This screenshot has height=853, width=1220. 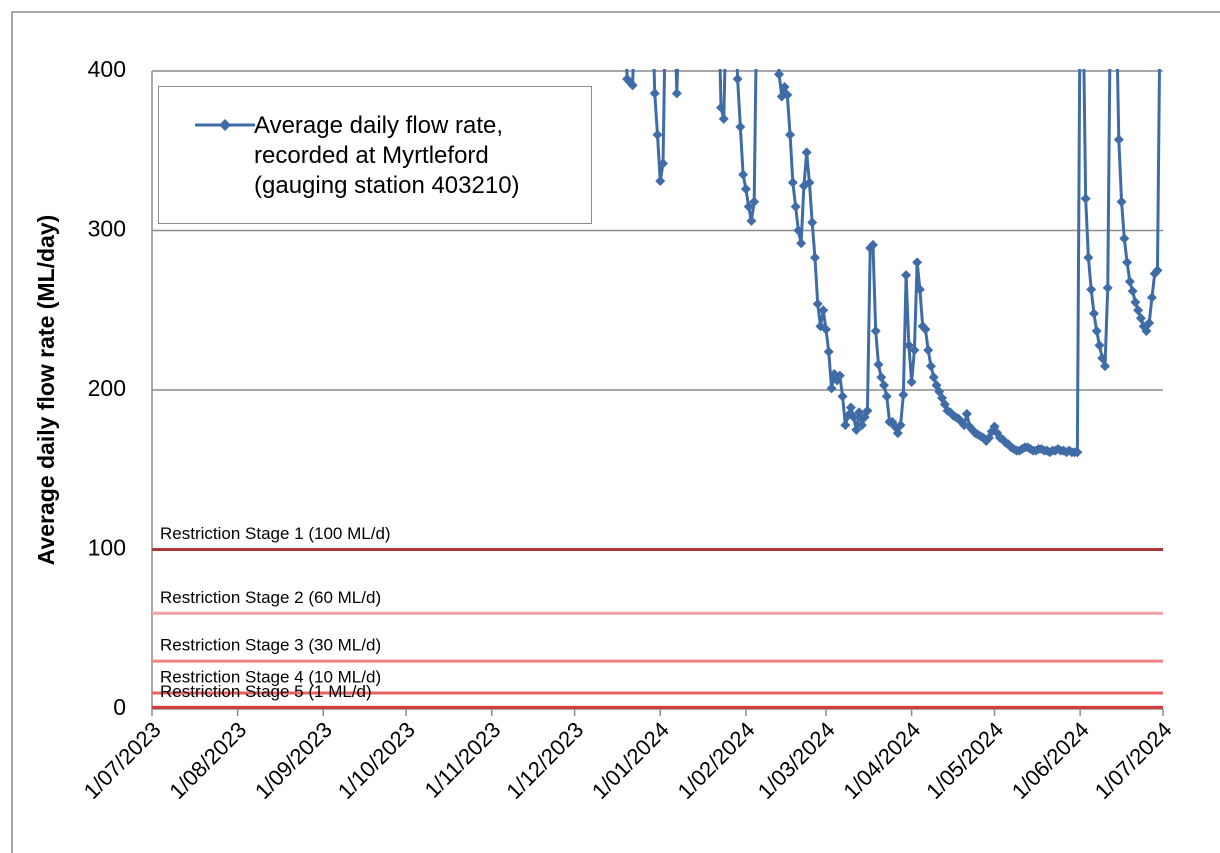 I want to click on threshold-label: Restriction Stage 5 (1 ML/d), so click(x=266, y=691).